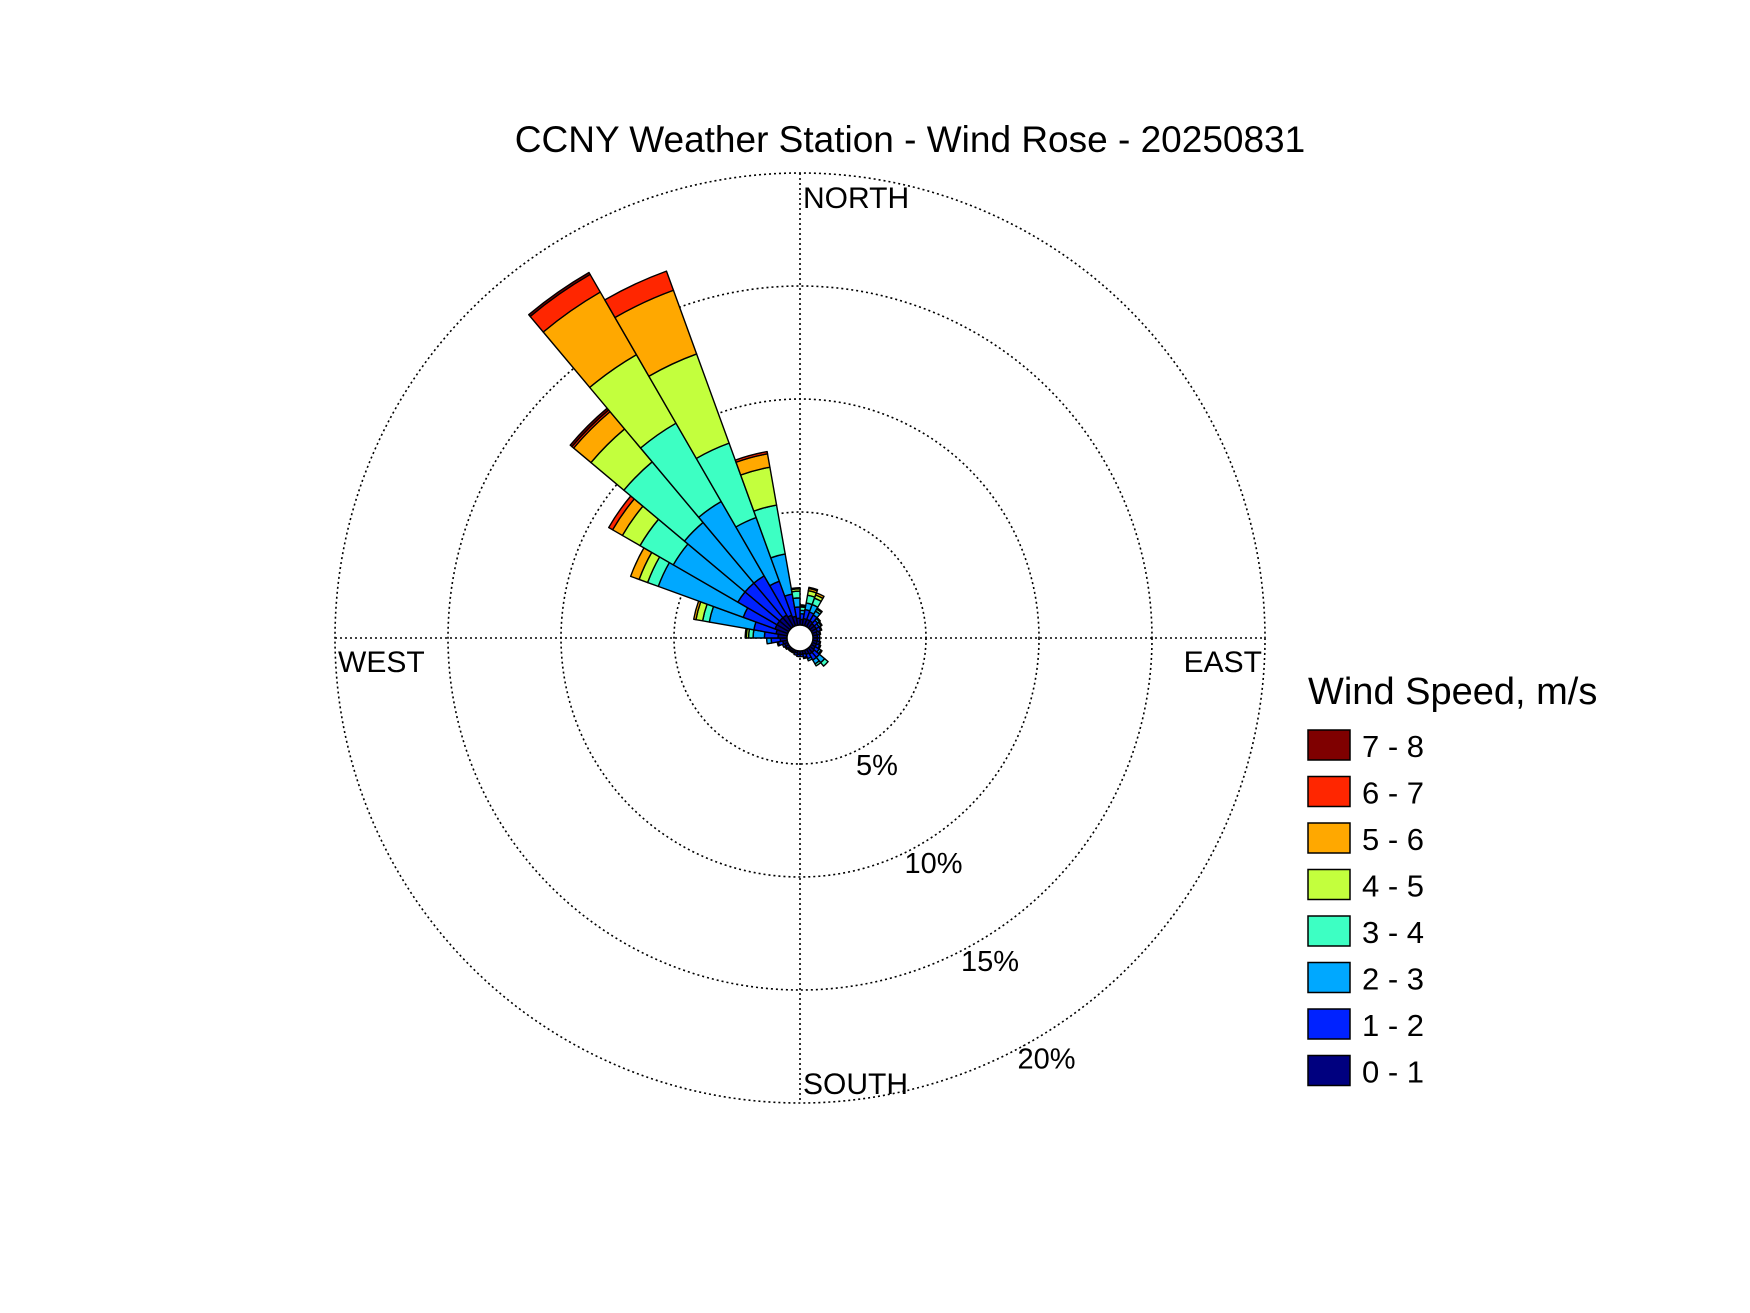 Image resolution: width=1750 pixels, height=1313 pixels. I want to click on calm-center, so click(800, 638).